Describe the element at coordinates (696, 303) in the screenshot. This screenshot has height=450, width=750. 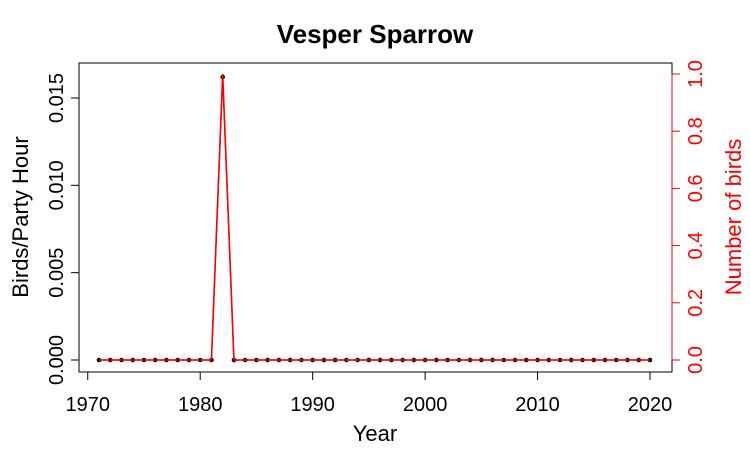
I see `y2-tick-label: 0.2` at that location.